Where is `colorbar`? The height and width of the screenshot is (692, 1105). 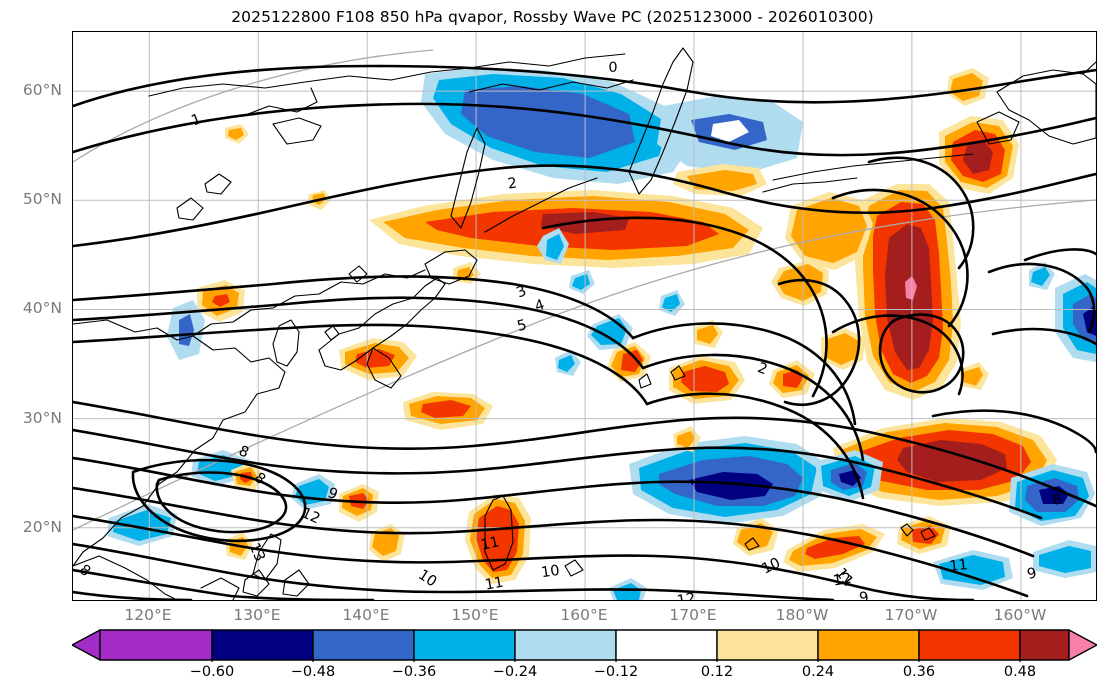 colorbar is located at coordinates (584, 645).